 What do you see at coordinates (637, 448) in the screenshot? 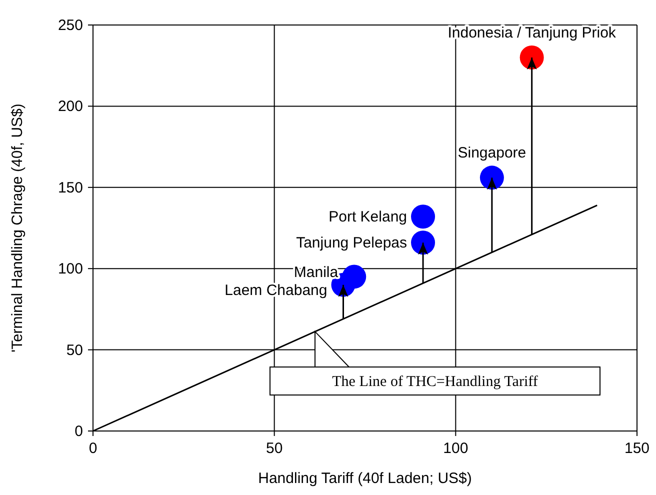
I see `x-tick-label: 150` at bounding box center [637, 448].